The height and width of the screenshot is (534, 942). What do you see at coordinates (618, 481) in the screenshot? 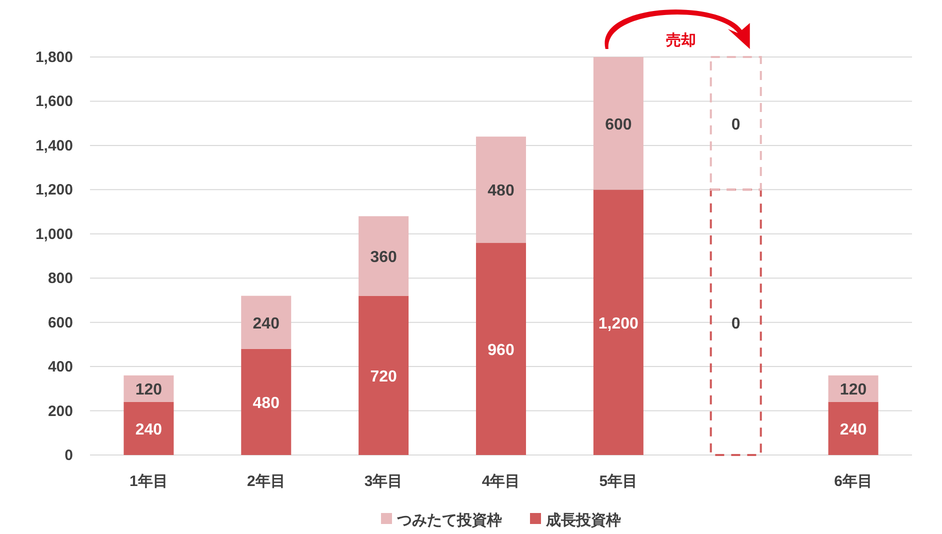
I see `x-tick-label: 5年目` at bounding box center [618, 481].